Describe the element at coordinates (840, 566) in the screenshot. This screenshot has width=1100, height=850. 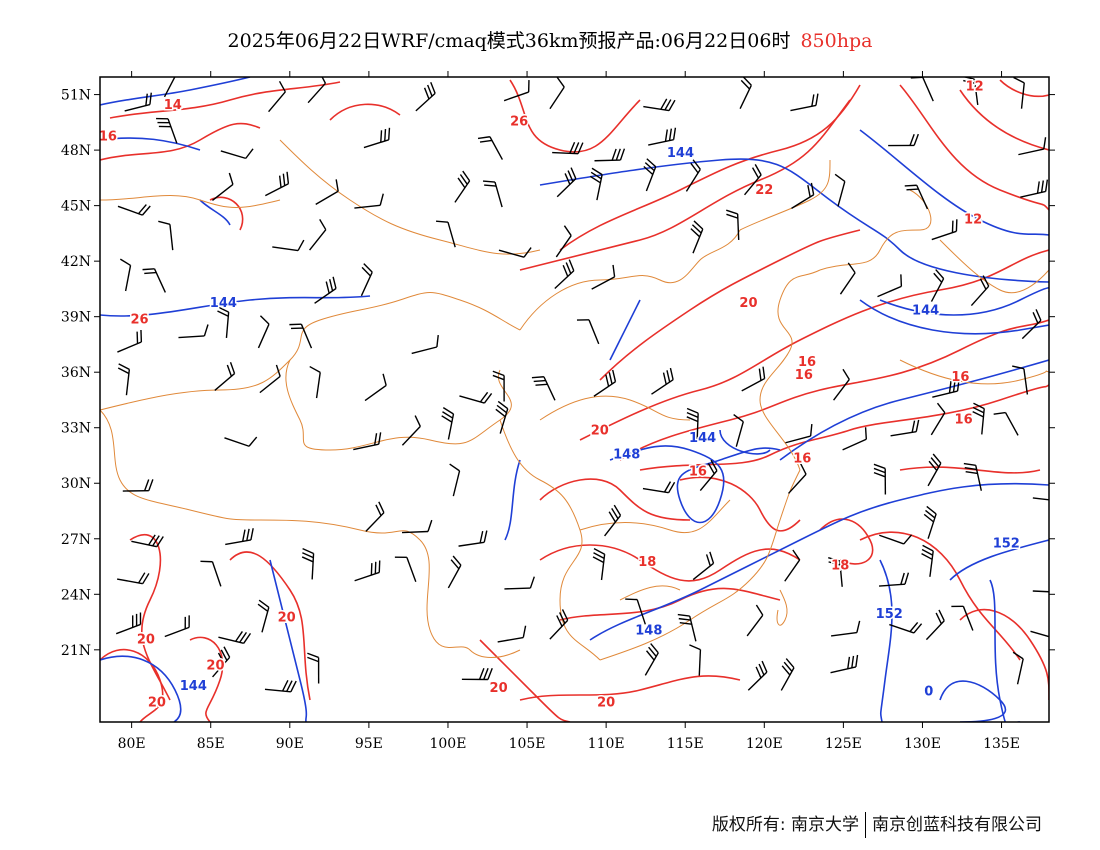
I see `temperature-contour-label: 18` at that location.